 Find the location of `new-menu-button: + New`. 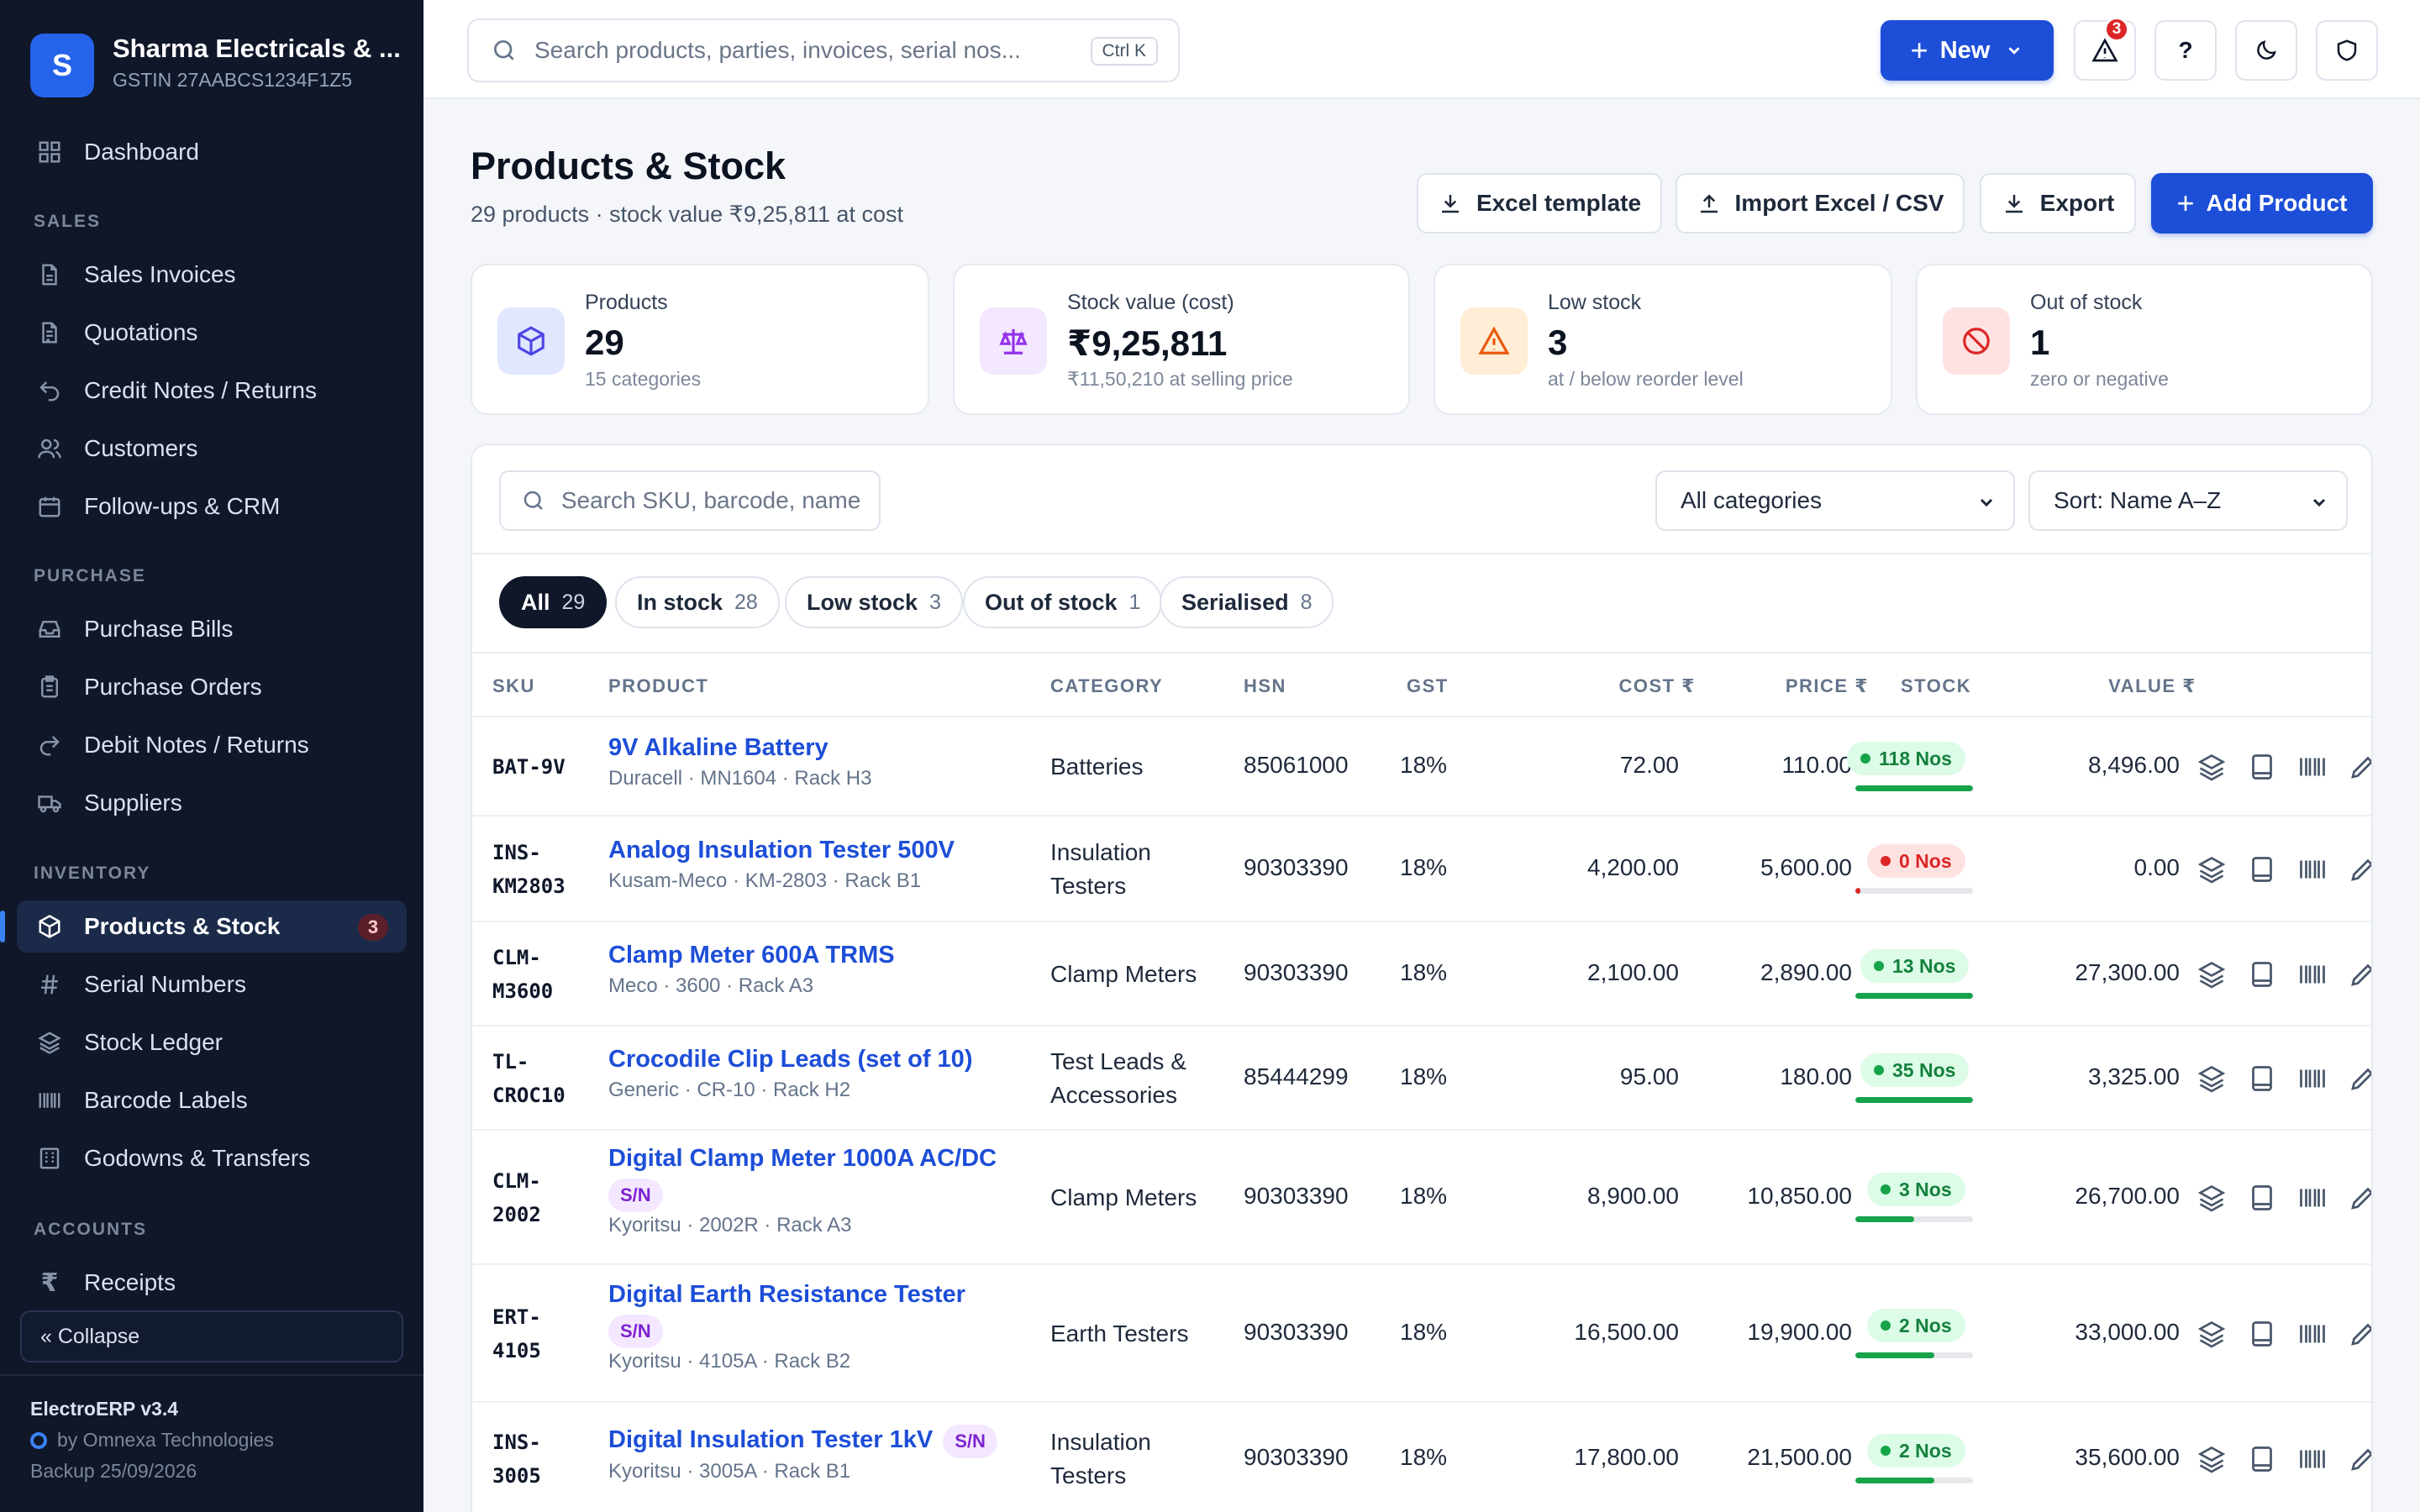

new-menu-button: + New is located at coordinates (1968, 50).